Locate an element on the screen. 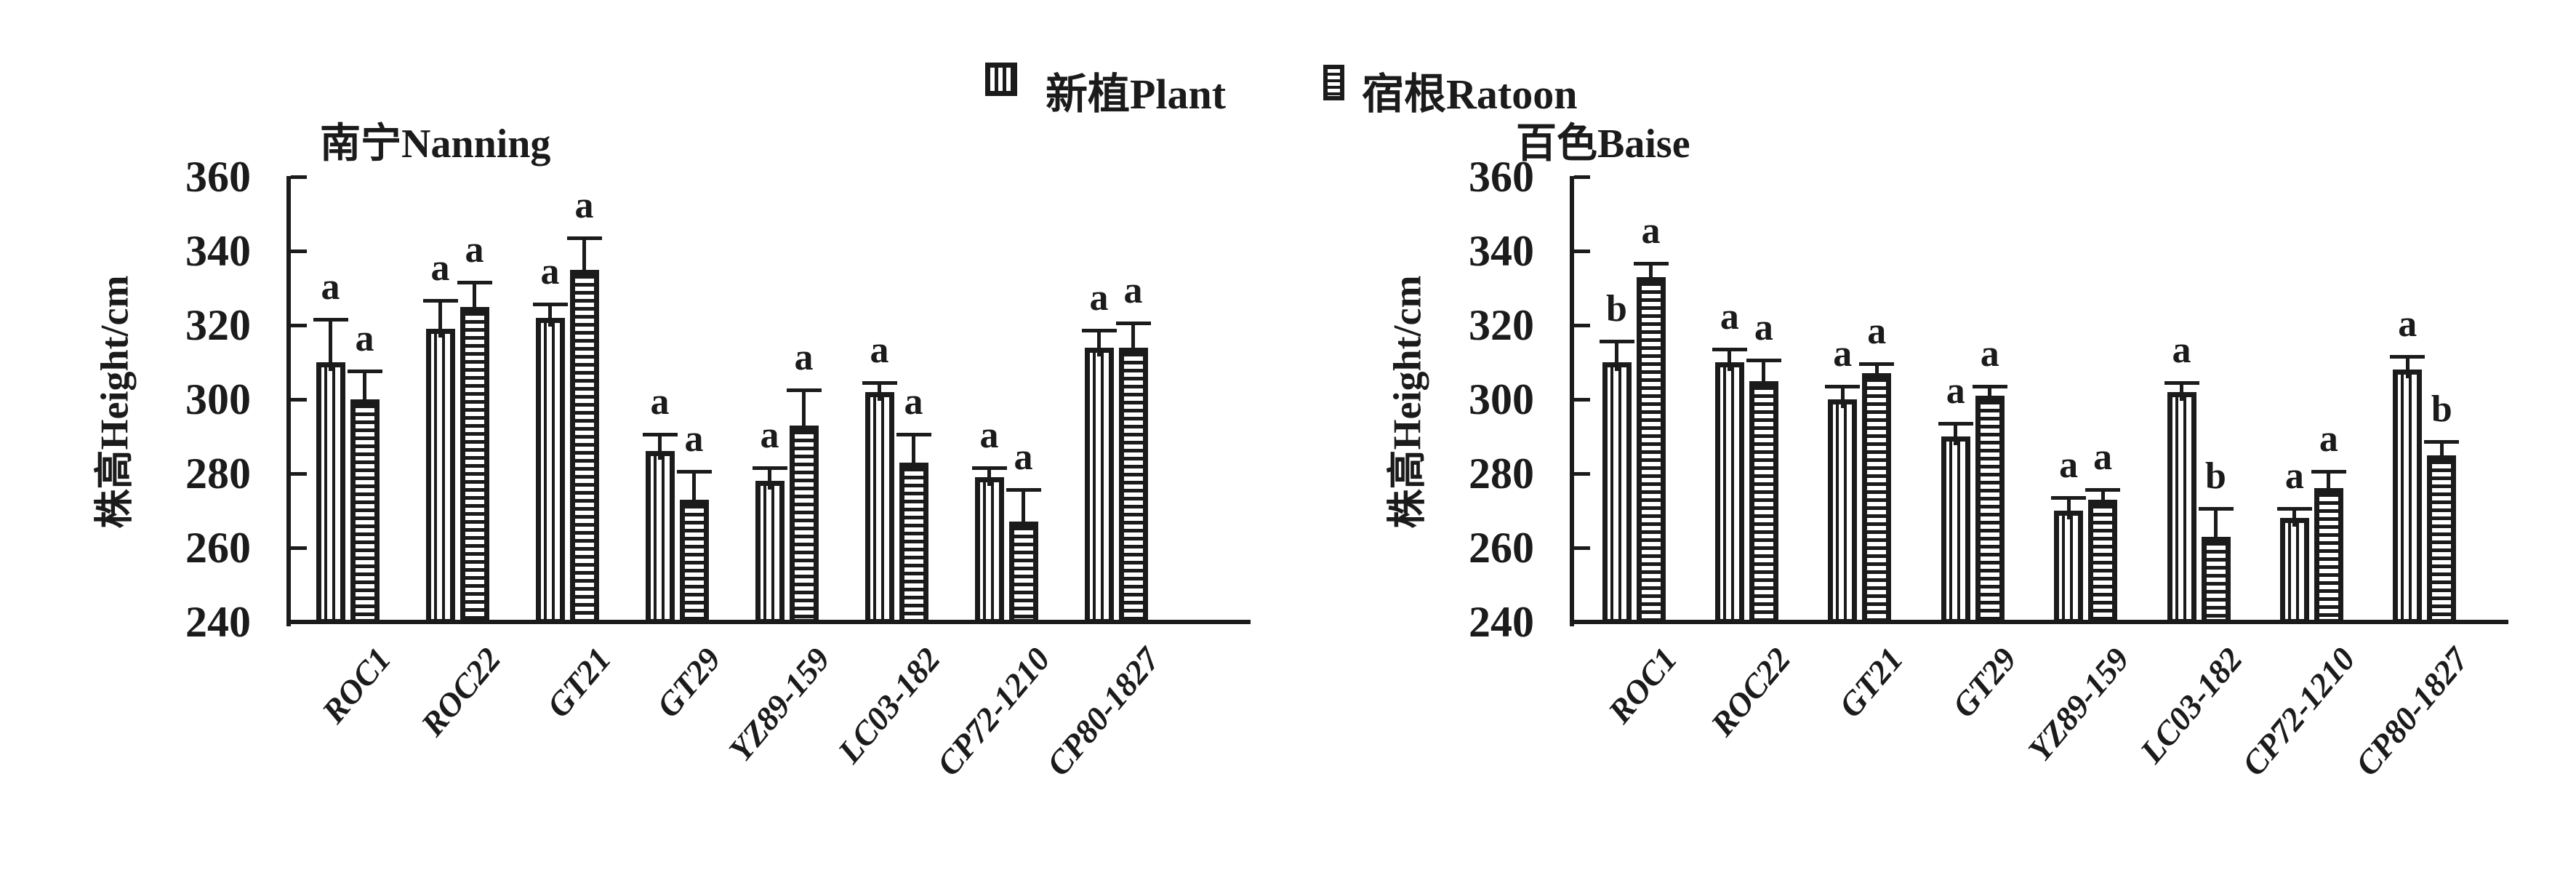  y-tick-label: 300 is located at coordinates (1502, 399).